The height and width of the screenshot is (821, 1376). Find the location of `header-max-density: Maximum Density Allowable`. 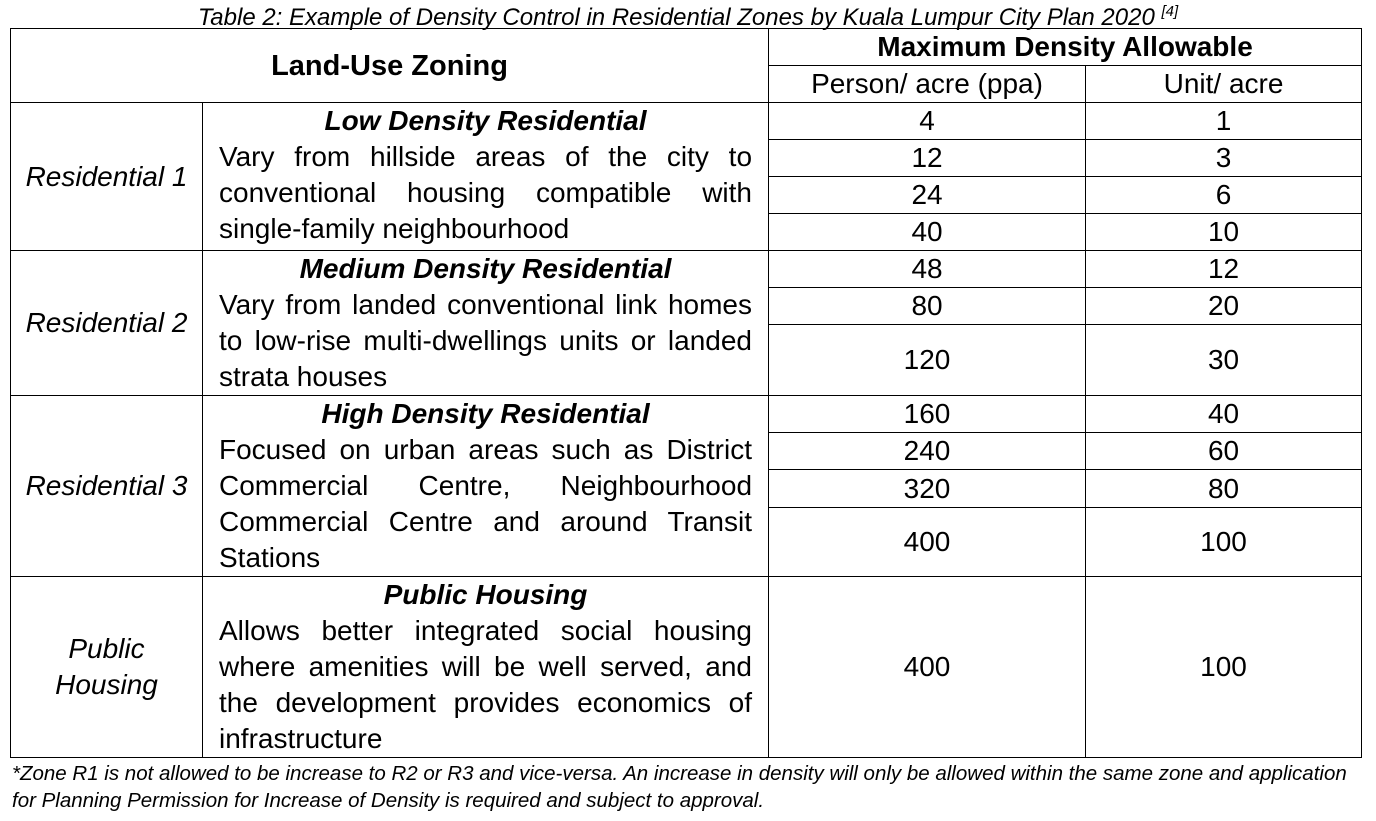

header-max-density: Maximum Density Allowable is located at coordinates (1065, 47).